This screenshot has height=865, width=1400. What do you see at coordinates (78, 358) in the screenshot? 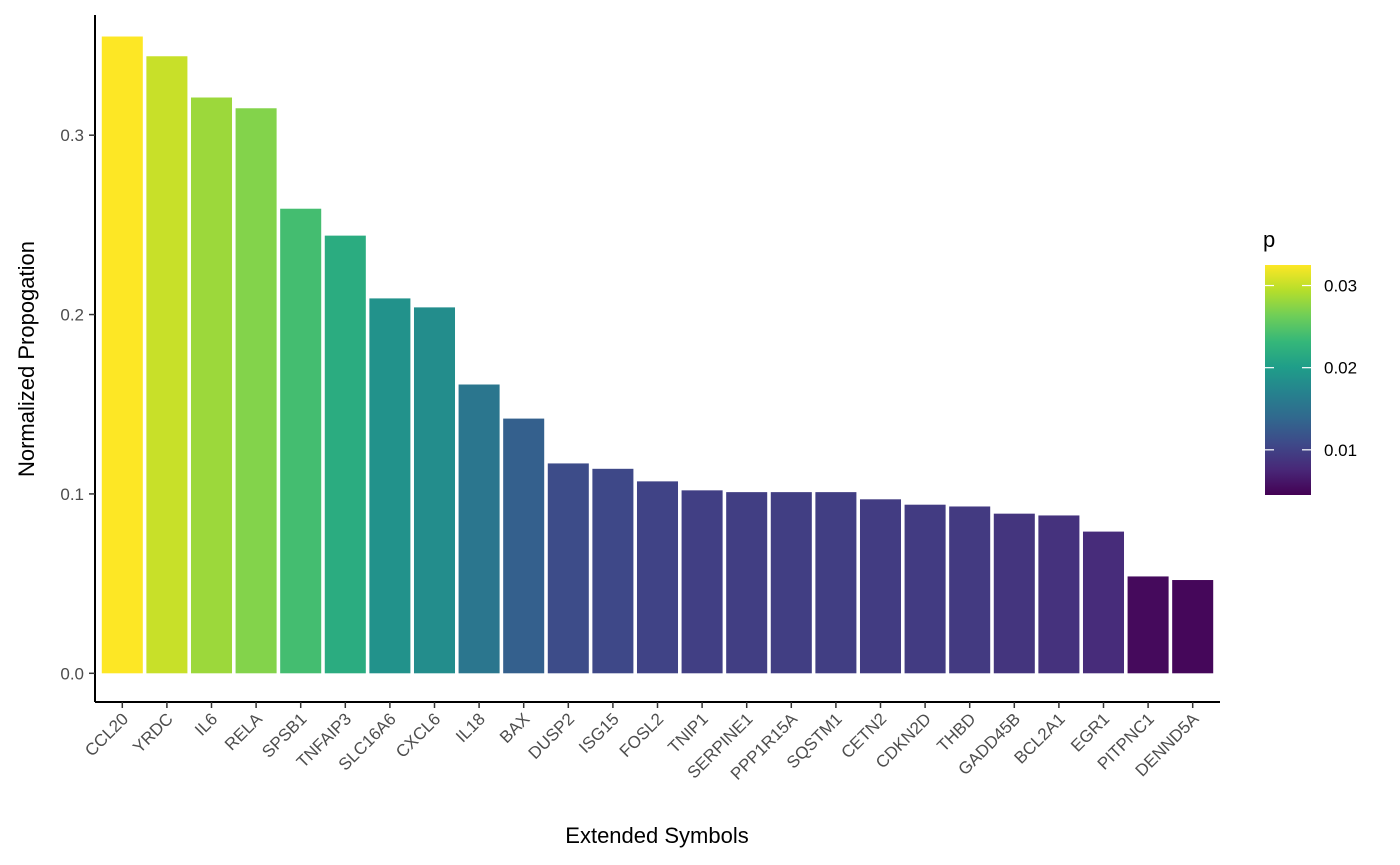
I see `y-axis: 0.0 0.1 0.2 0.3` at bounding box center [78, 358].